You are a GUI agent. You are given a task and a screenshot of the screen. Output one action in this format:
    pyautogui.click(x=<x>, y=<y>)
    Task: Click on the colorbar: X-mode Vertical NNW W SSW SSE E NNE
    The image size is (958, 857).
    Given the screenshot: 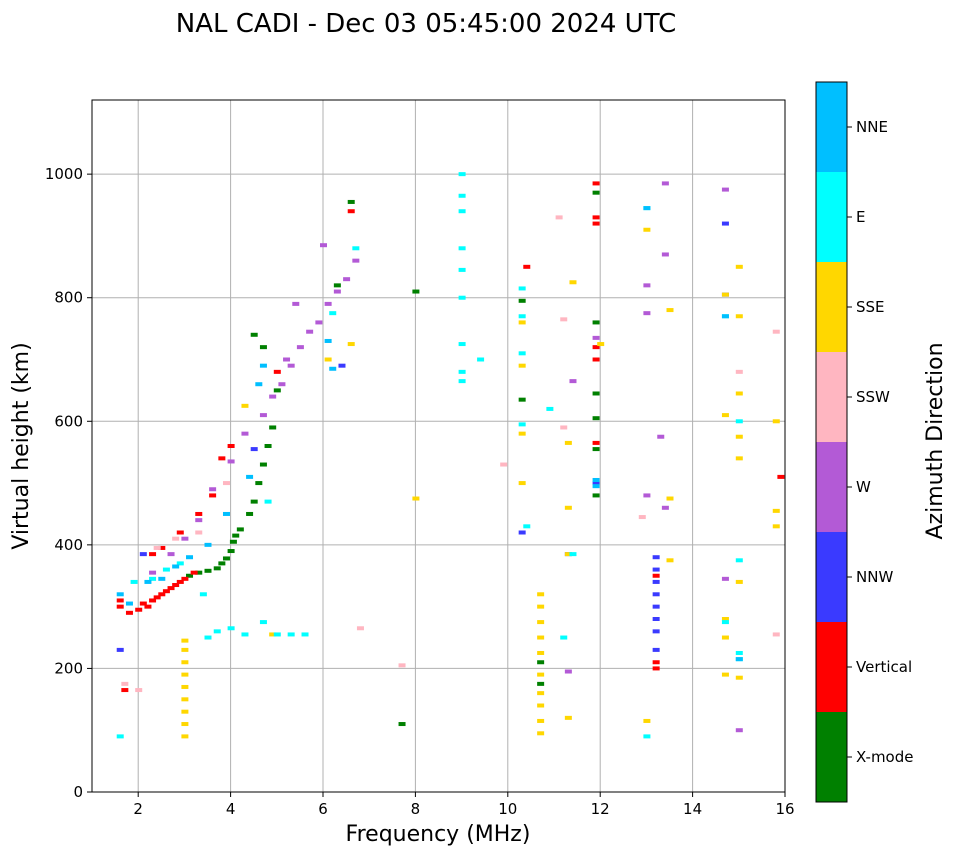 What is the action you would take?
    pyautogui.click(x=864, y=442)
    